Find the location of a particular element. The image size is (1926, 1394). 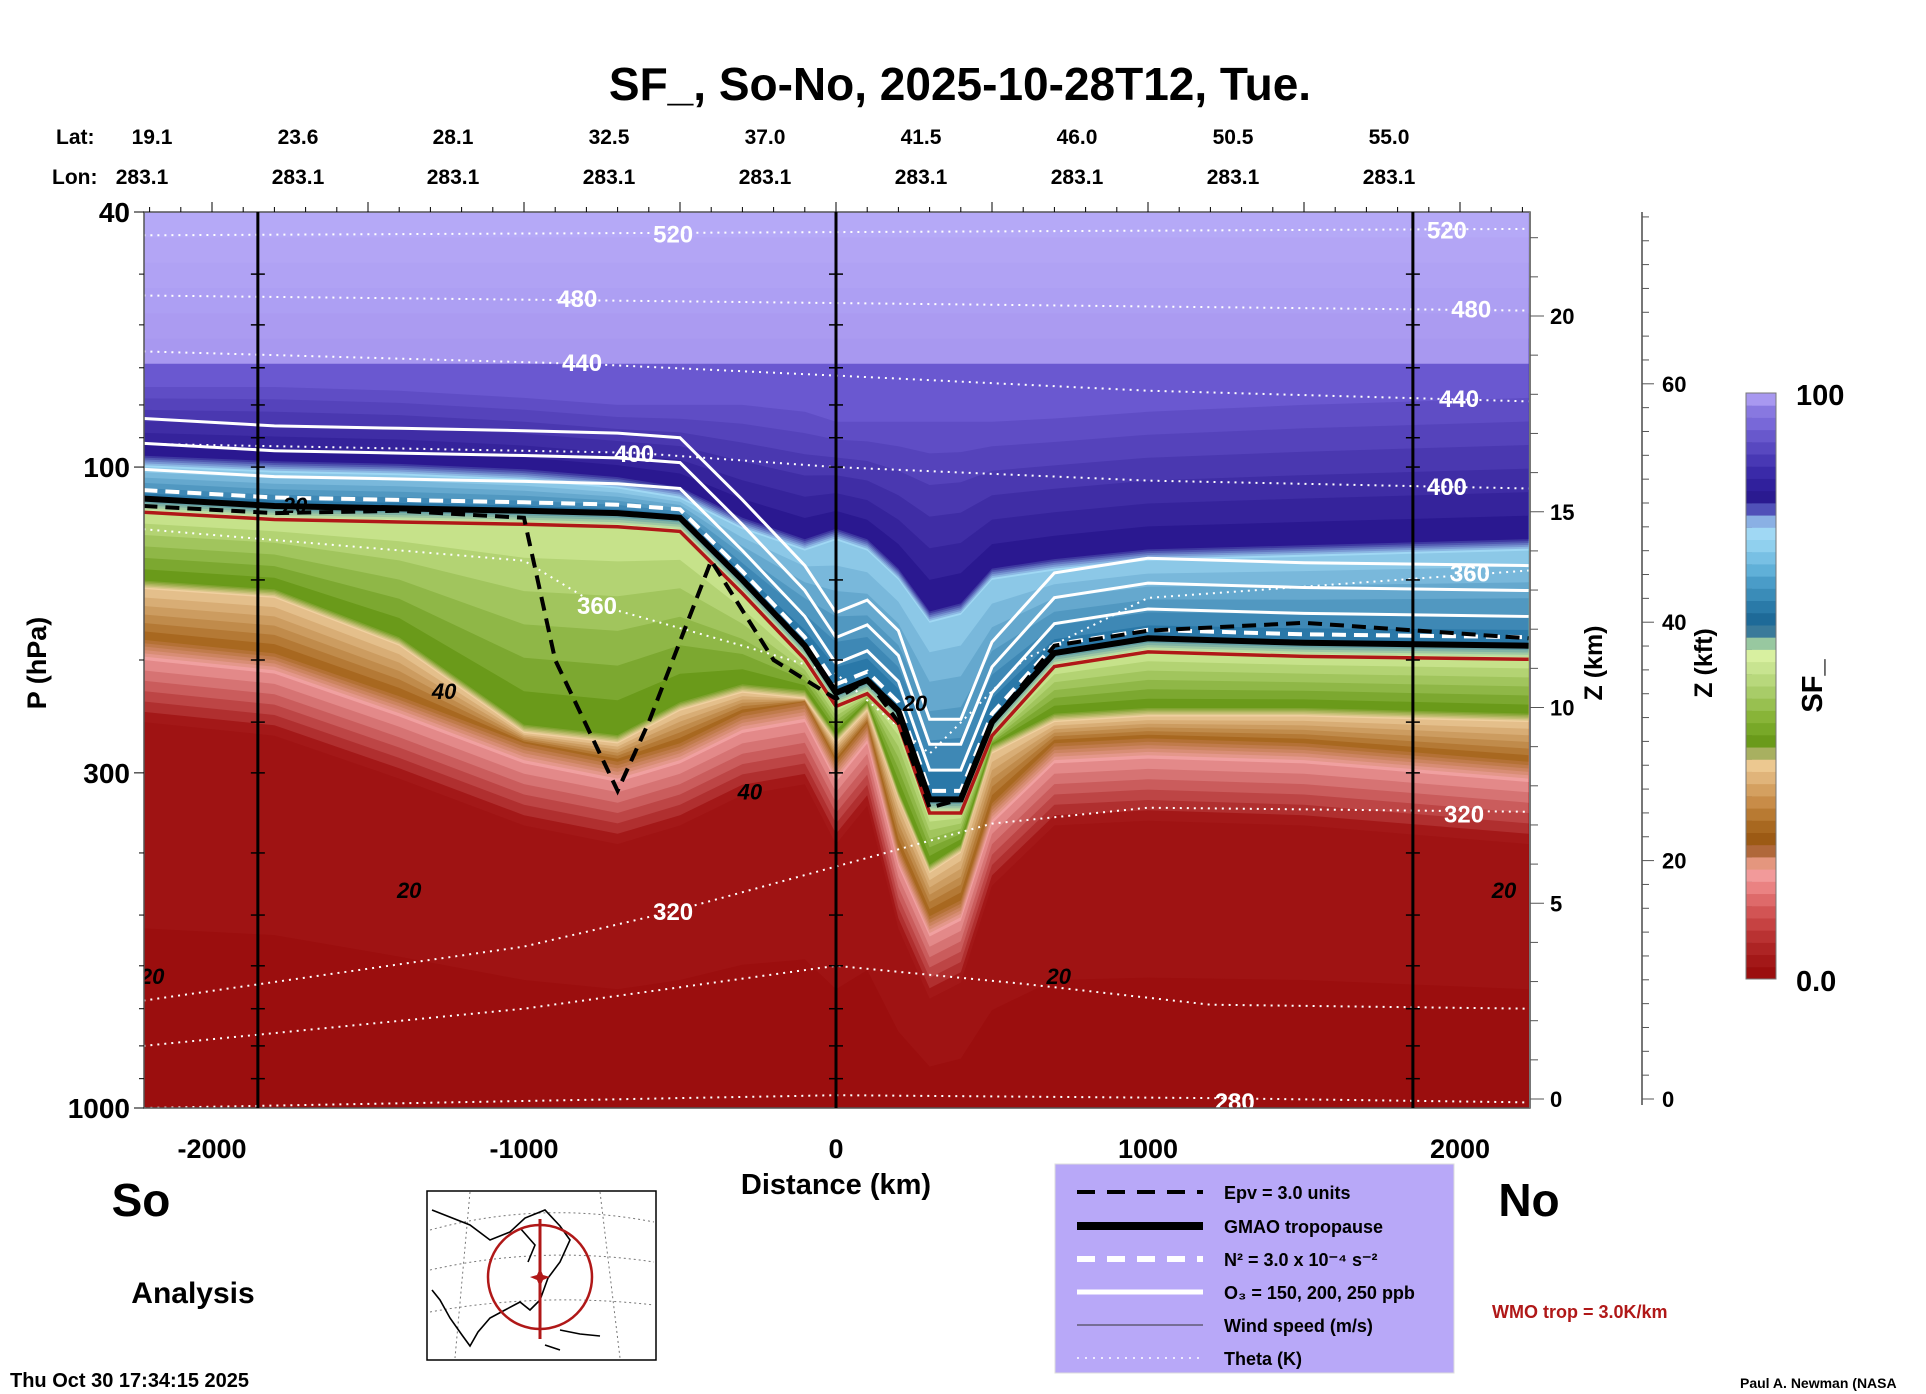

chart-title: SF_, So-No, 2025-10-28T12, Tue. is located at coordinates (960, 84).